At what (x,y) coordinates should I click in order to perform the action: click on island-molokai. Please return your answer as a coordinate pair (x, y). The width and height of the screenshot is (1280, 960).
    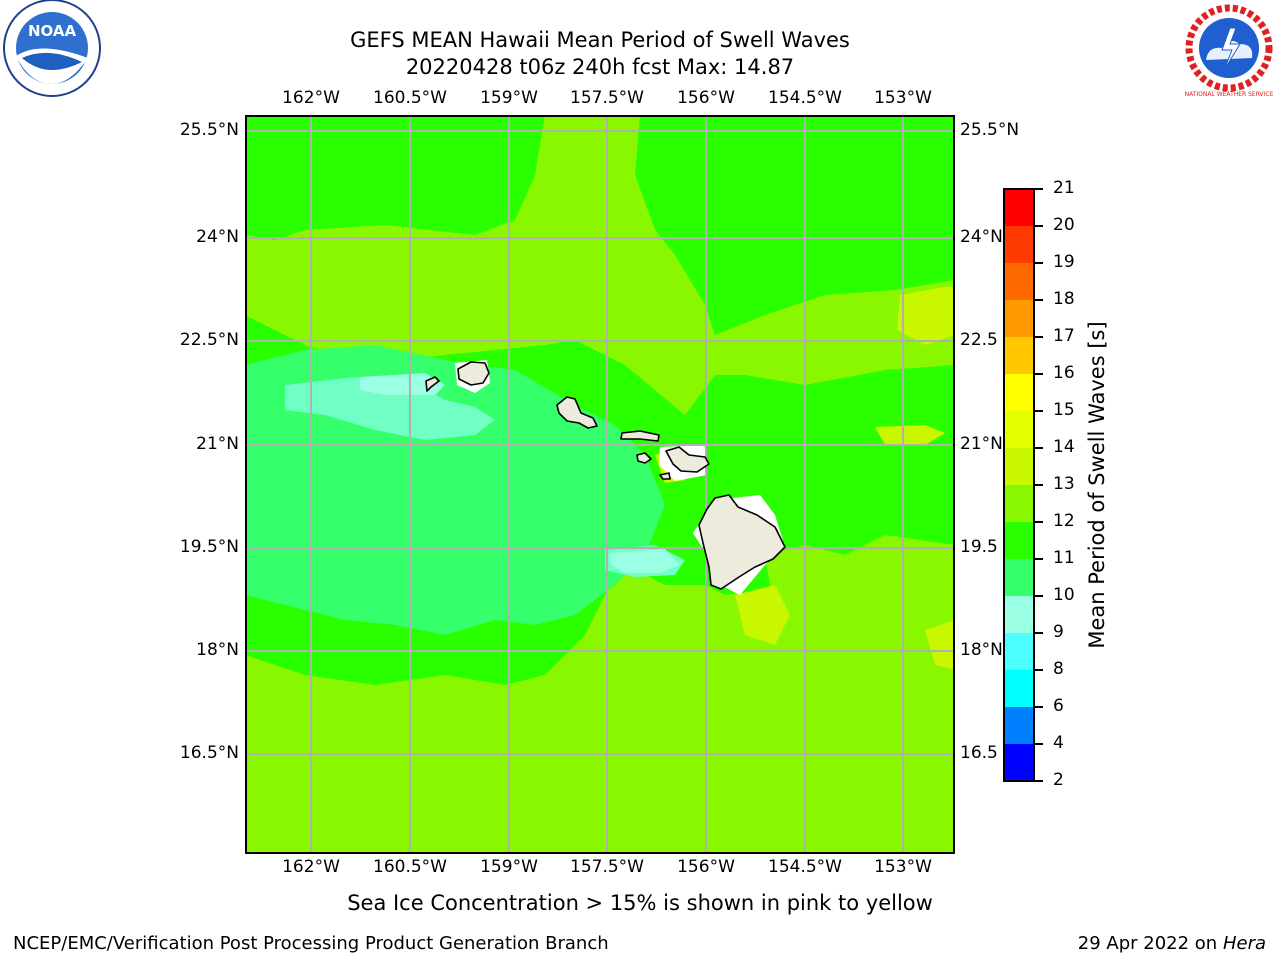
    Looking at the image, I should click on (640, 436).